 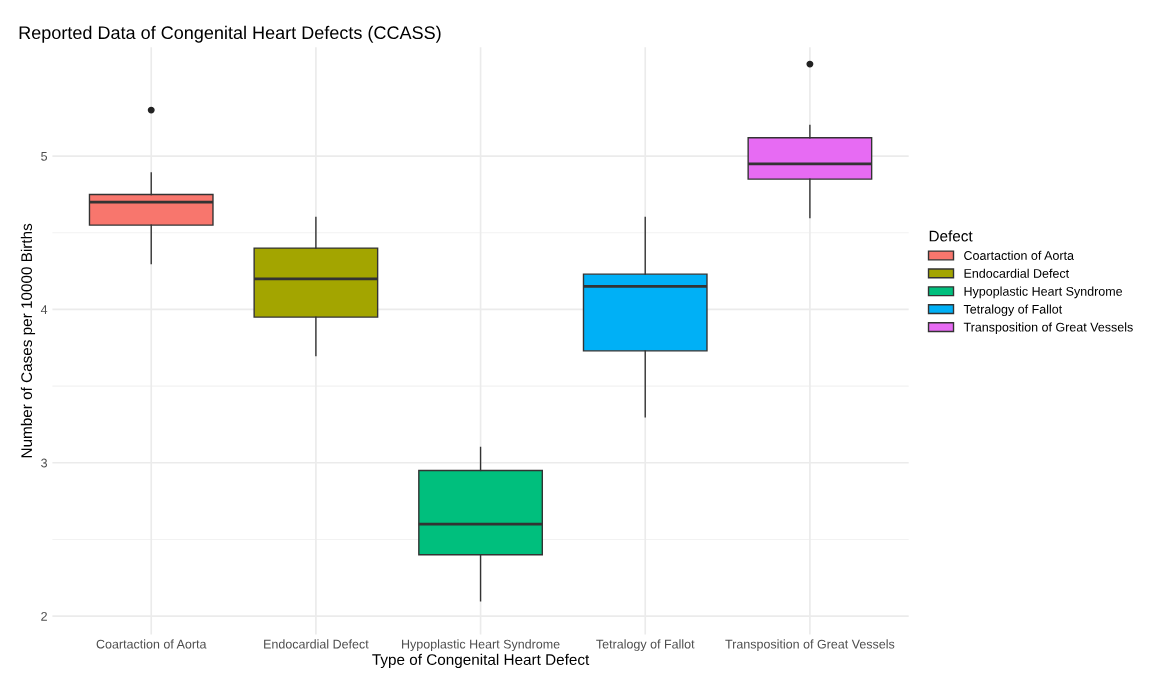 I want to click on legend-title: Defect, so click(x=951, y=236).